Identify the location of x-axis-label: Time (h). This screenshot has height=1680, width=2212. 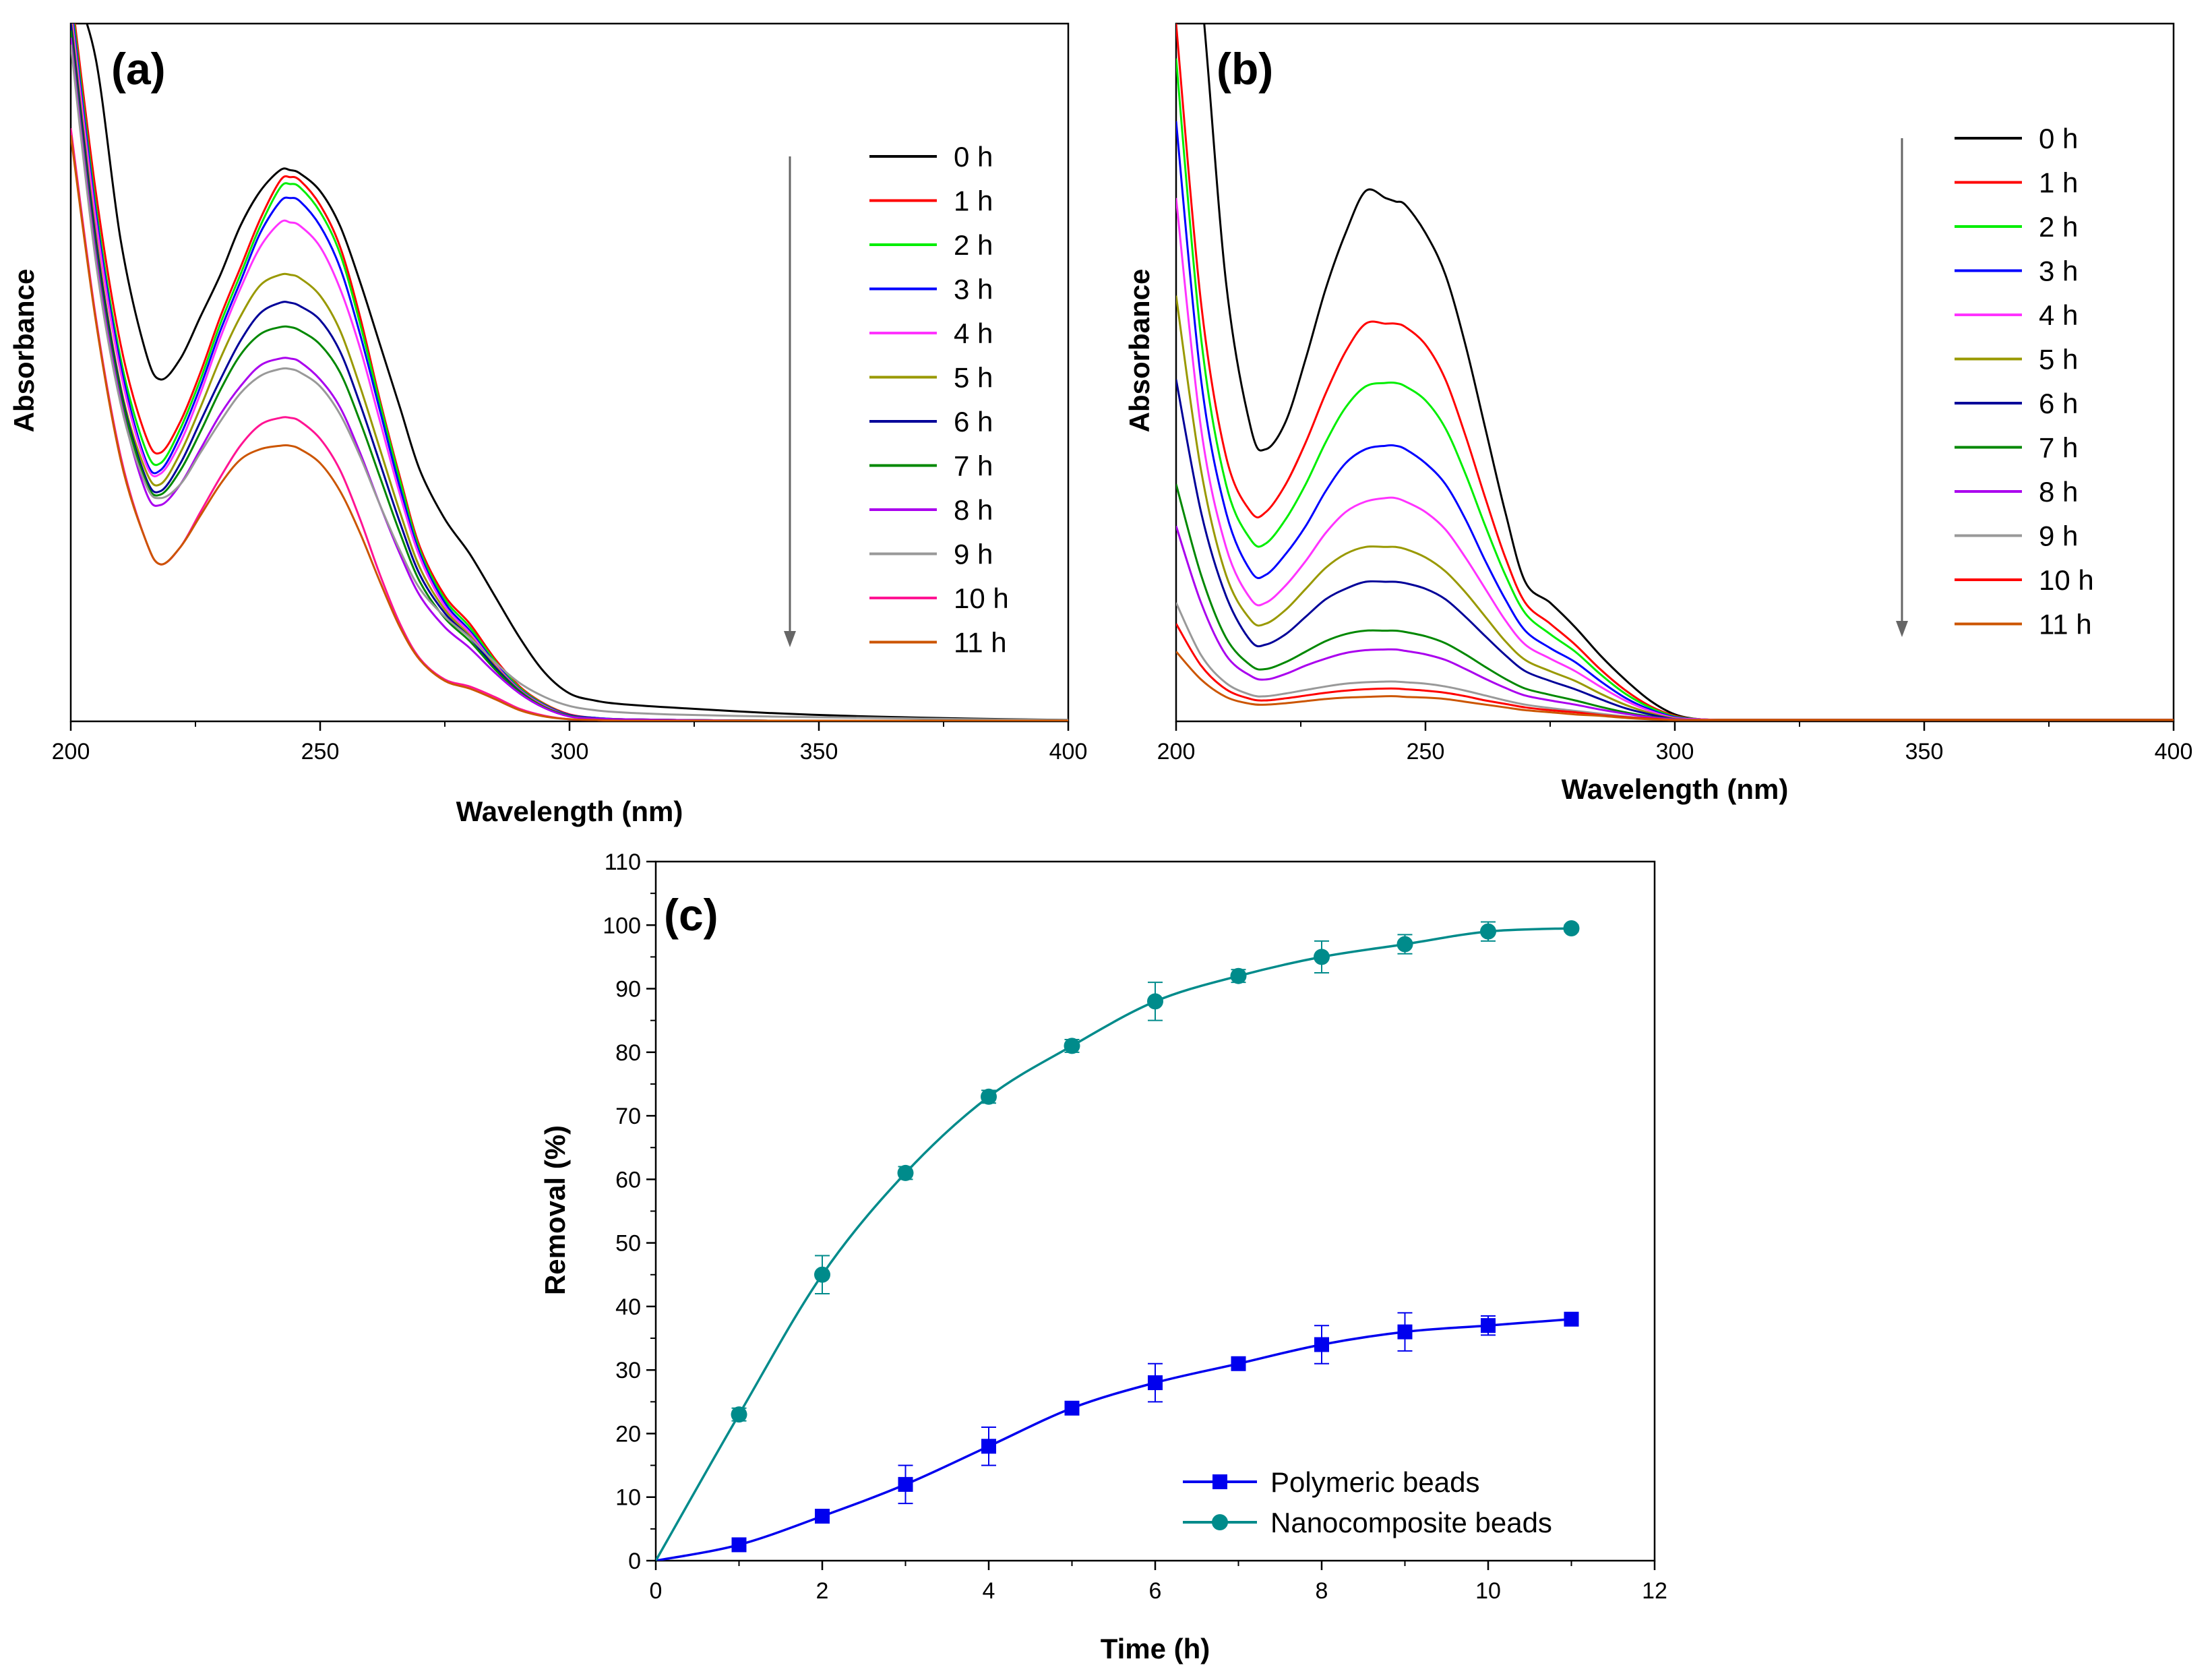
(1155, 1648).